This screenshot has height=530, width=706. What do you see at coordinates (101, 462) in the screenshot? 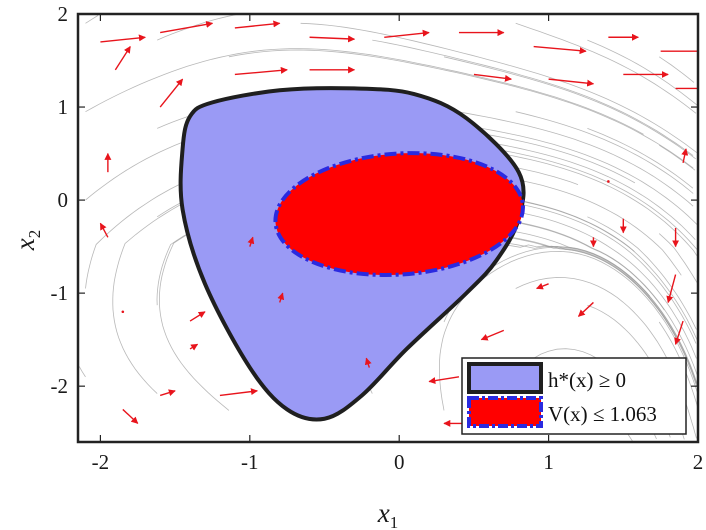
I see `x-tick-label: -2` at bounding box center [101, 462].